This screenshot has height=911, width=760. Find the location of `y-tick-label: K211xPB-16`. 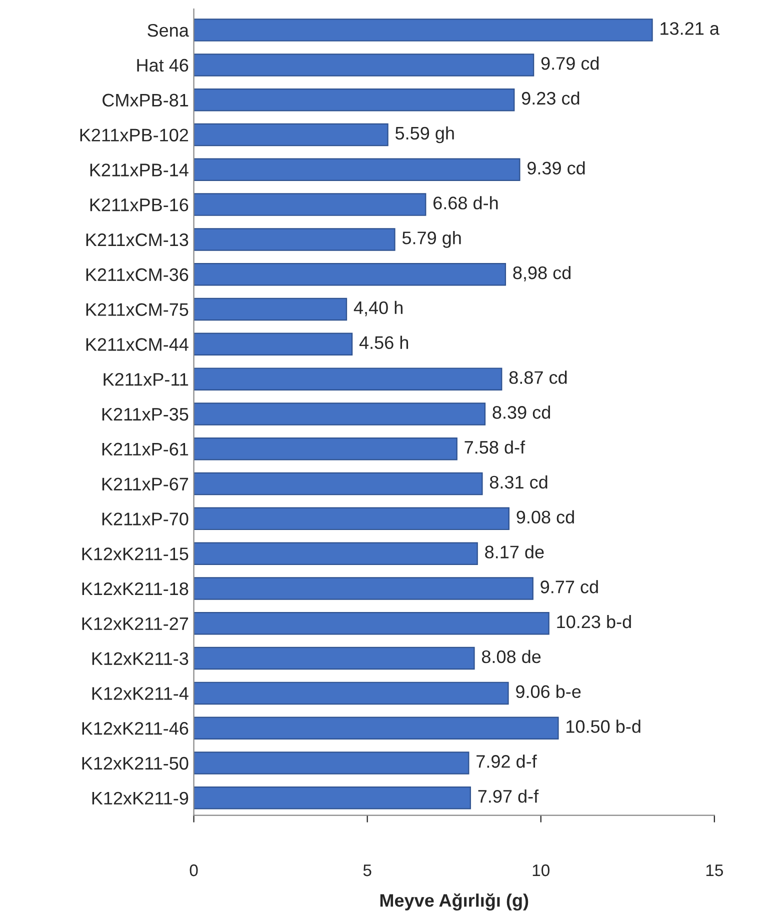

y-tick-label: K211xPB-16 is located at coordinates (139, 205).